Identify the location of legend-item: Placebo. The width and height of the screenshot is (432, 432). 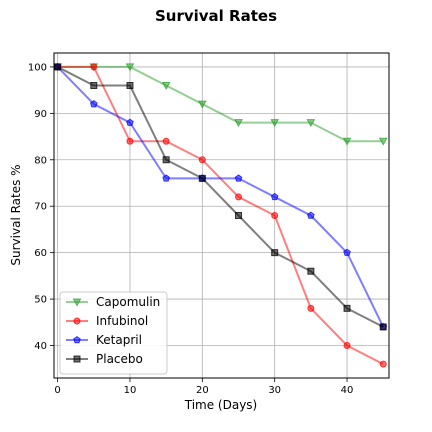
(104, 359).